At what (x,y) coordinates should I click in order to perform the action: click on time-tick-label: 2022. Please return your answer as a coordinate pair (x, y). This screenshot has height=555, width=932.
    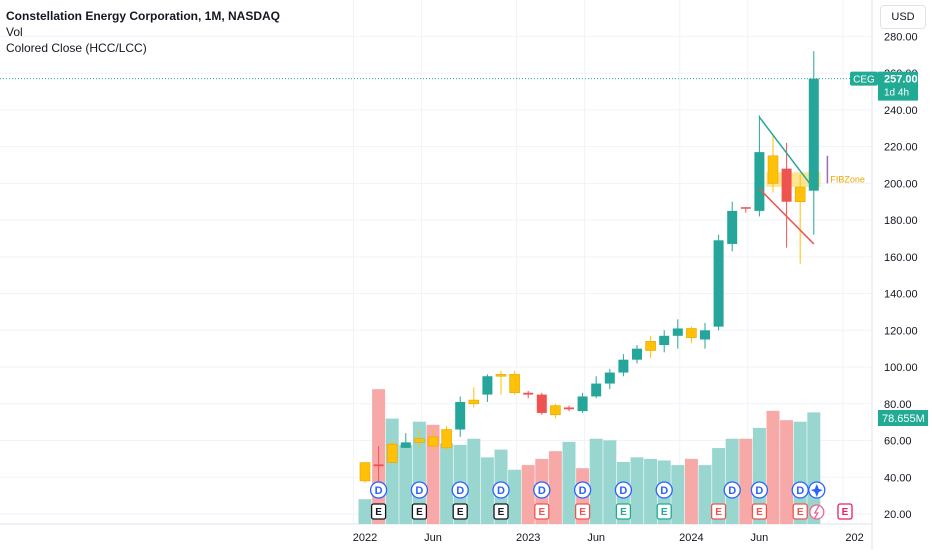
    Looking at the image, I should click on (365, 538).